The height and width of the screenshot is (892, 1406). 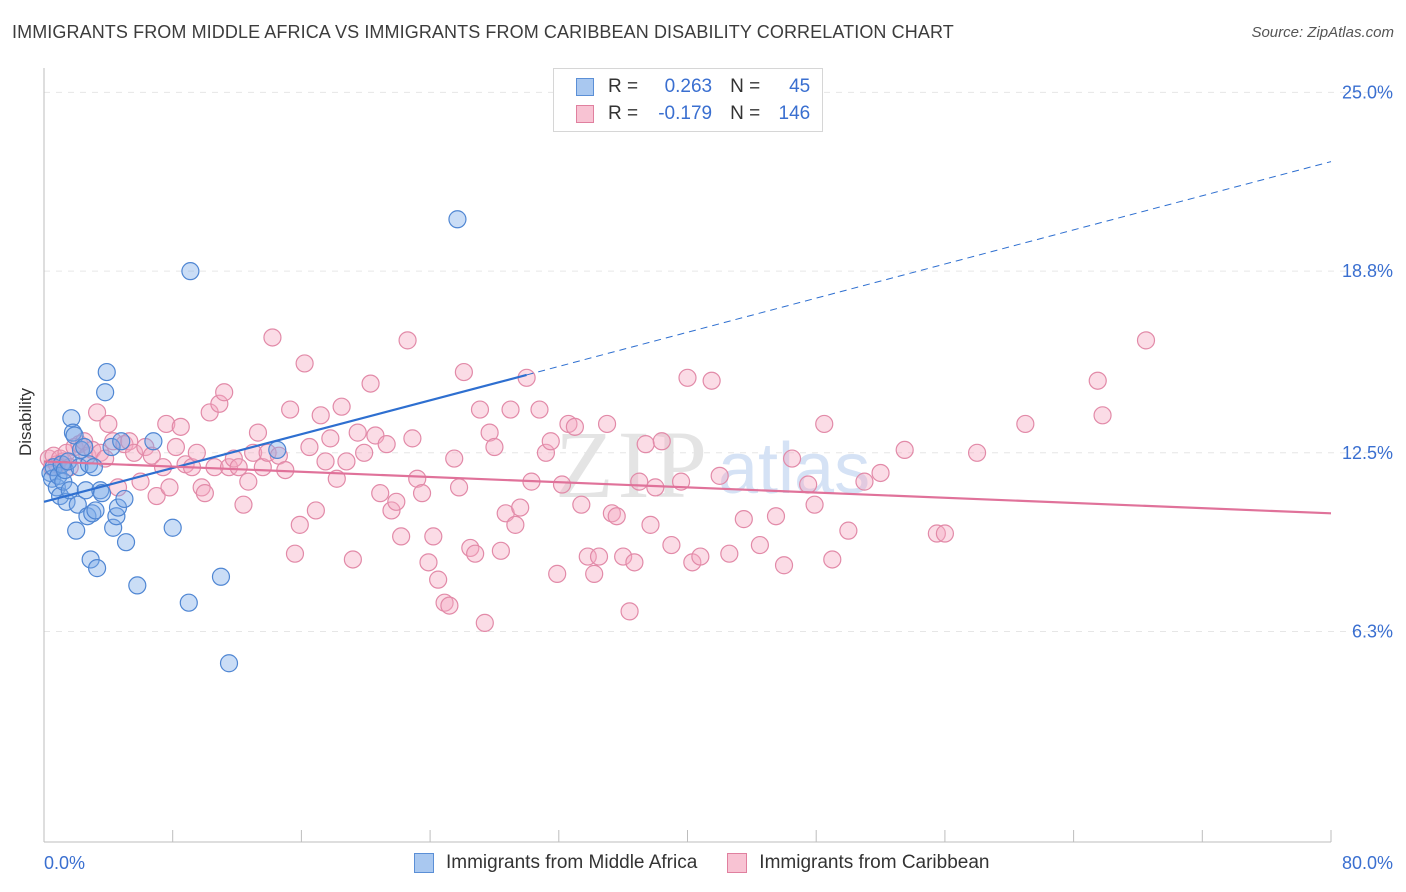 I want to click on legend-item-middle-africa: Immigrants from Middle Africa, so click(x=555, y=863).